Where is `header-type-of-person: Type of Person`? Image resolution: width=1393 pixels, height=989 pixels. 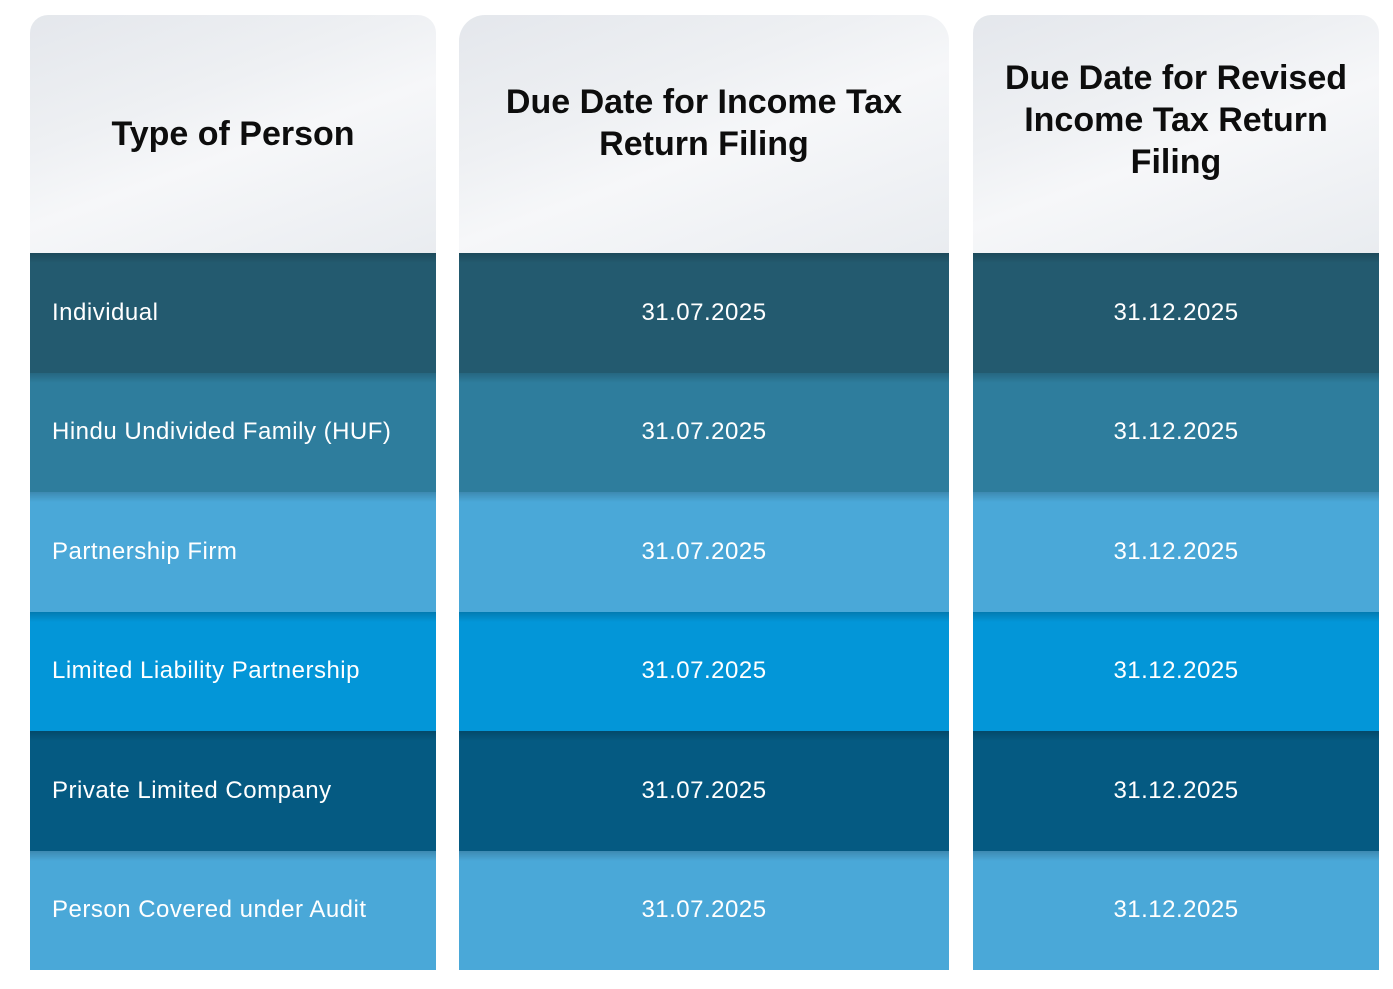 header-type-of-person: Type of Person is located at coordinates (233, 134).